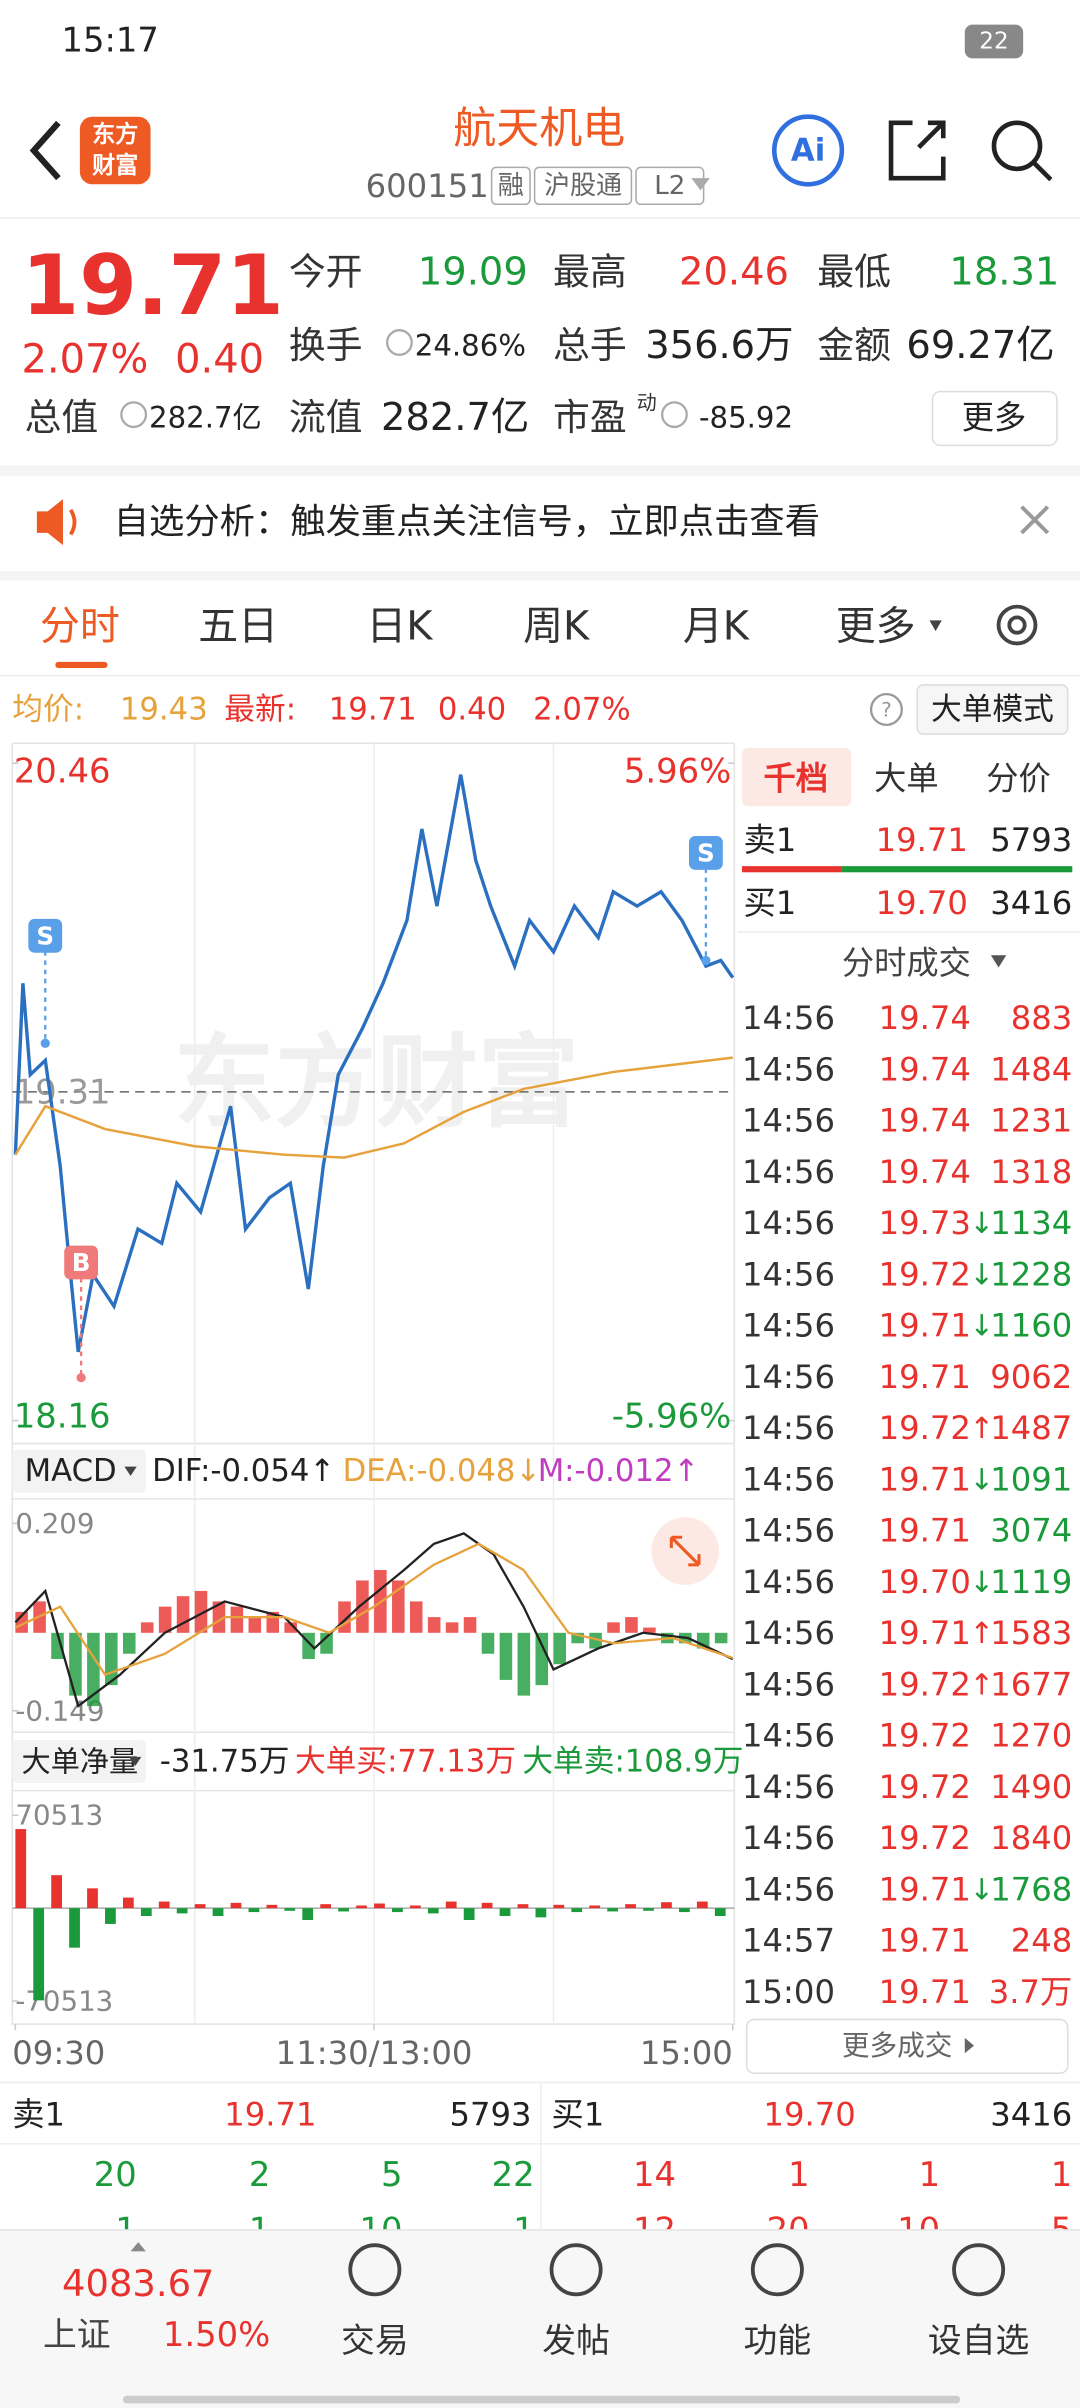  I want to click on tab: 更多, so click(876, 627).